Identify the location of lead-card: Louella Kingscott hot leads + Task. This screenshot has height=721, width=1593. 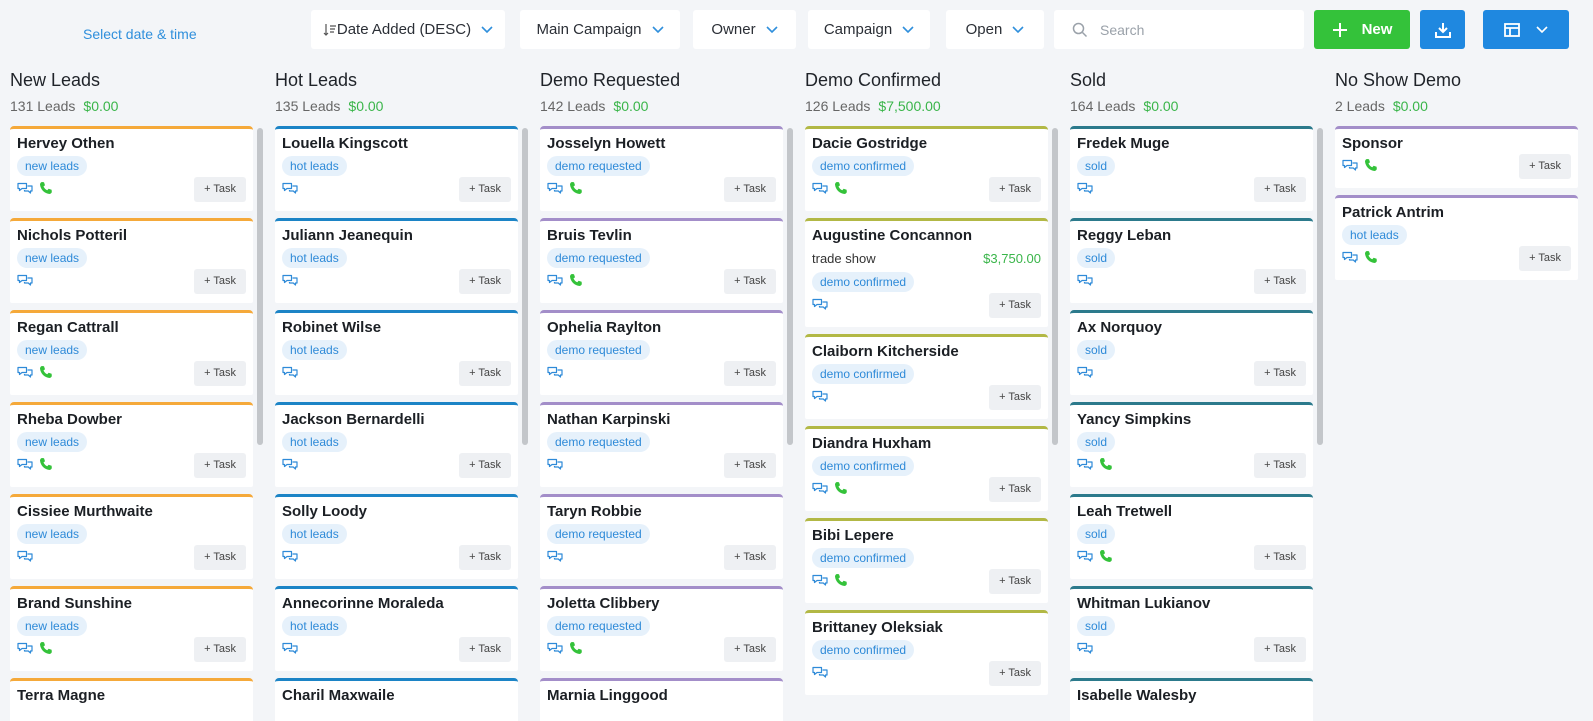
(396, 168).